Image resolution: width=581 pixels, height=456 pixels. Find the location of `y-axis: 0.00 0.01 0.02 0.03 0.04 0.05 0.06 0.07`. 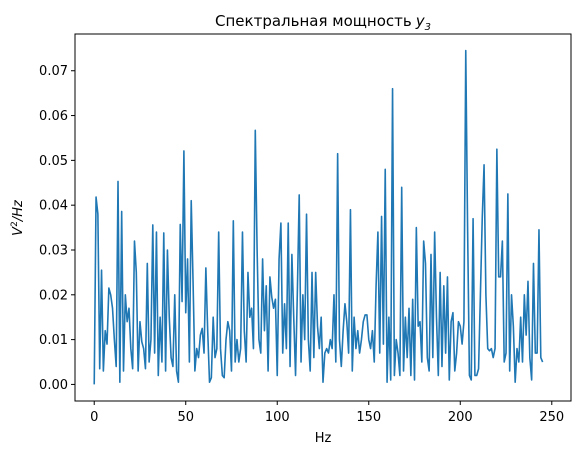

y-axis: 0.00 0.01 0.02 0.03 0.04 0.05 0.06 0.07 is located at coordinates (57, 228).